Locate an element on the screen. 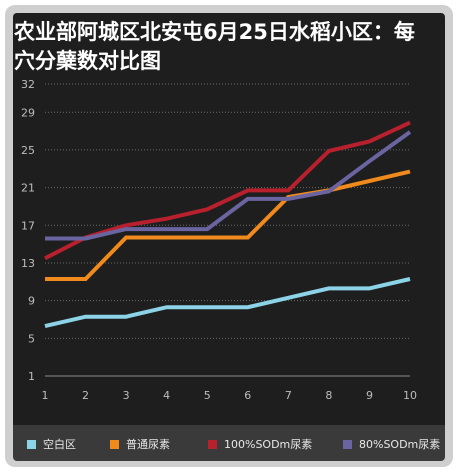  legend-item-0: 空白区 is located at coordinates (51, 444).